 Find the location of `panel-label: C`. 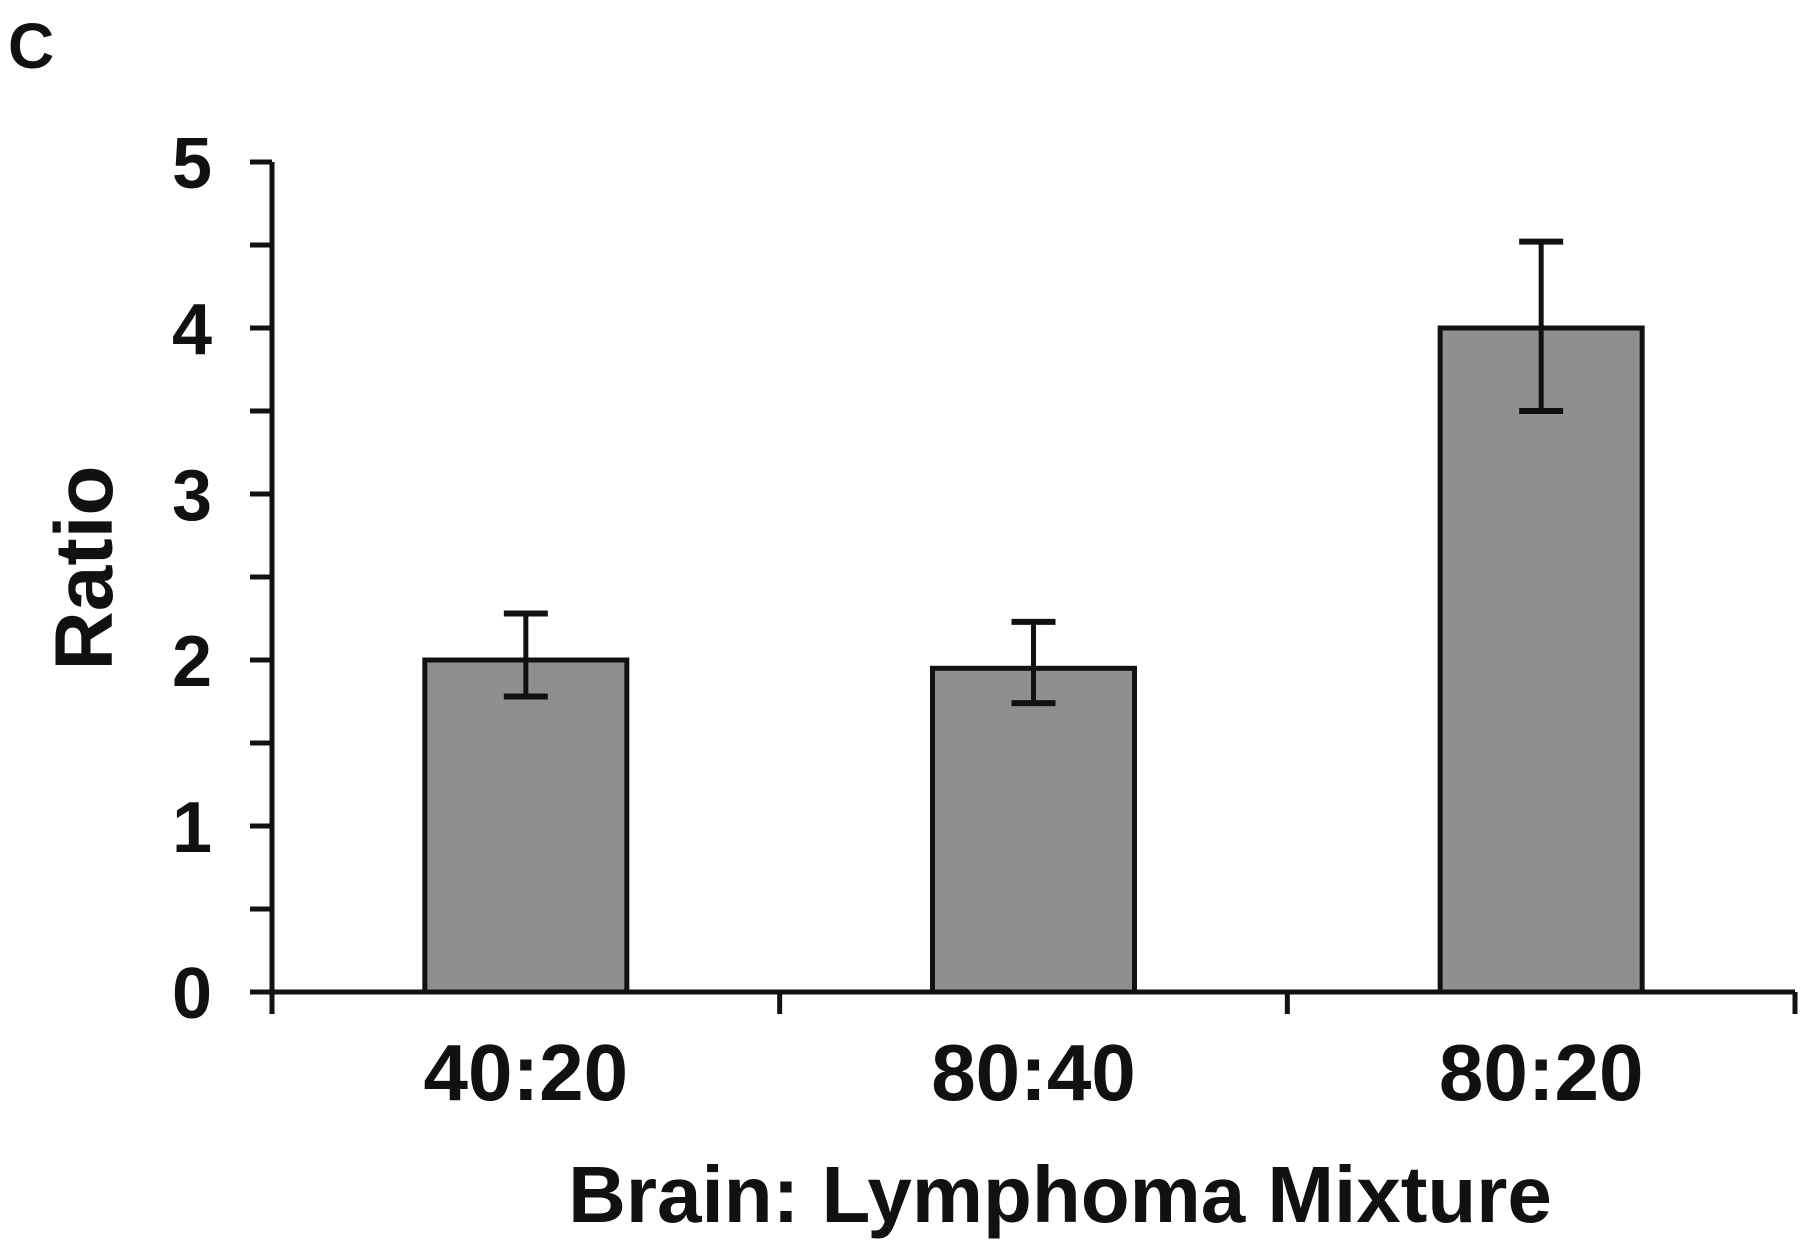

panel-label: C is located at coordinates (31, 46).